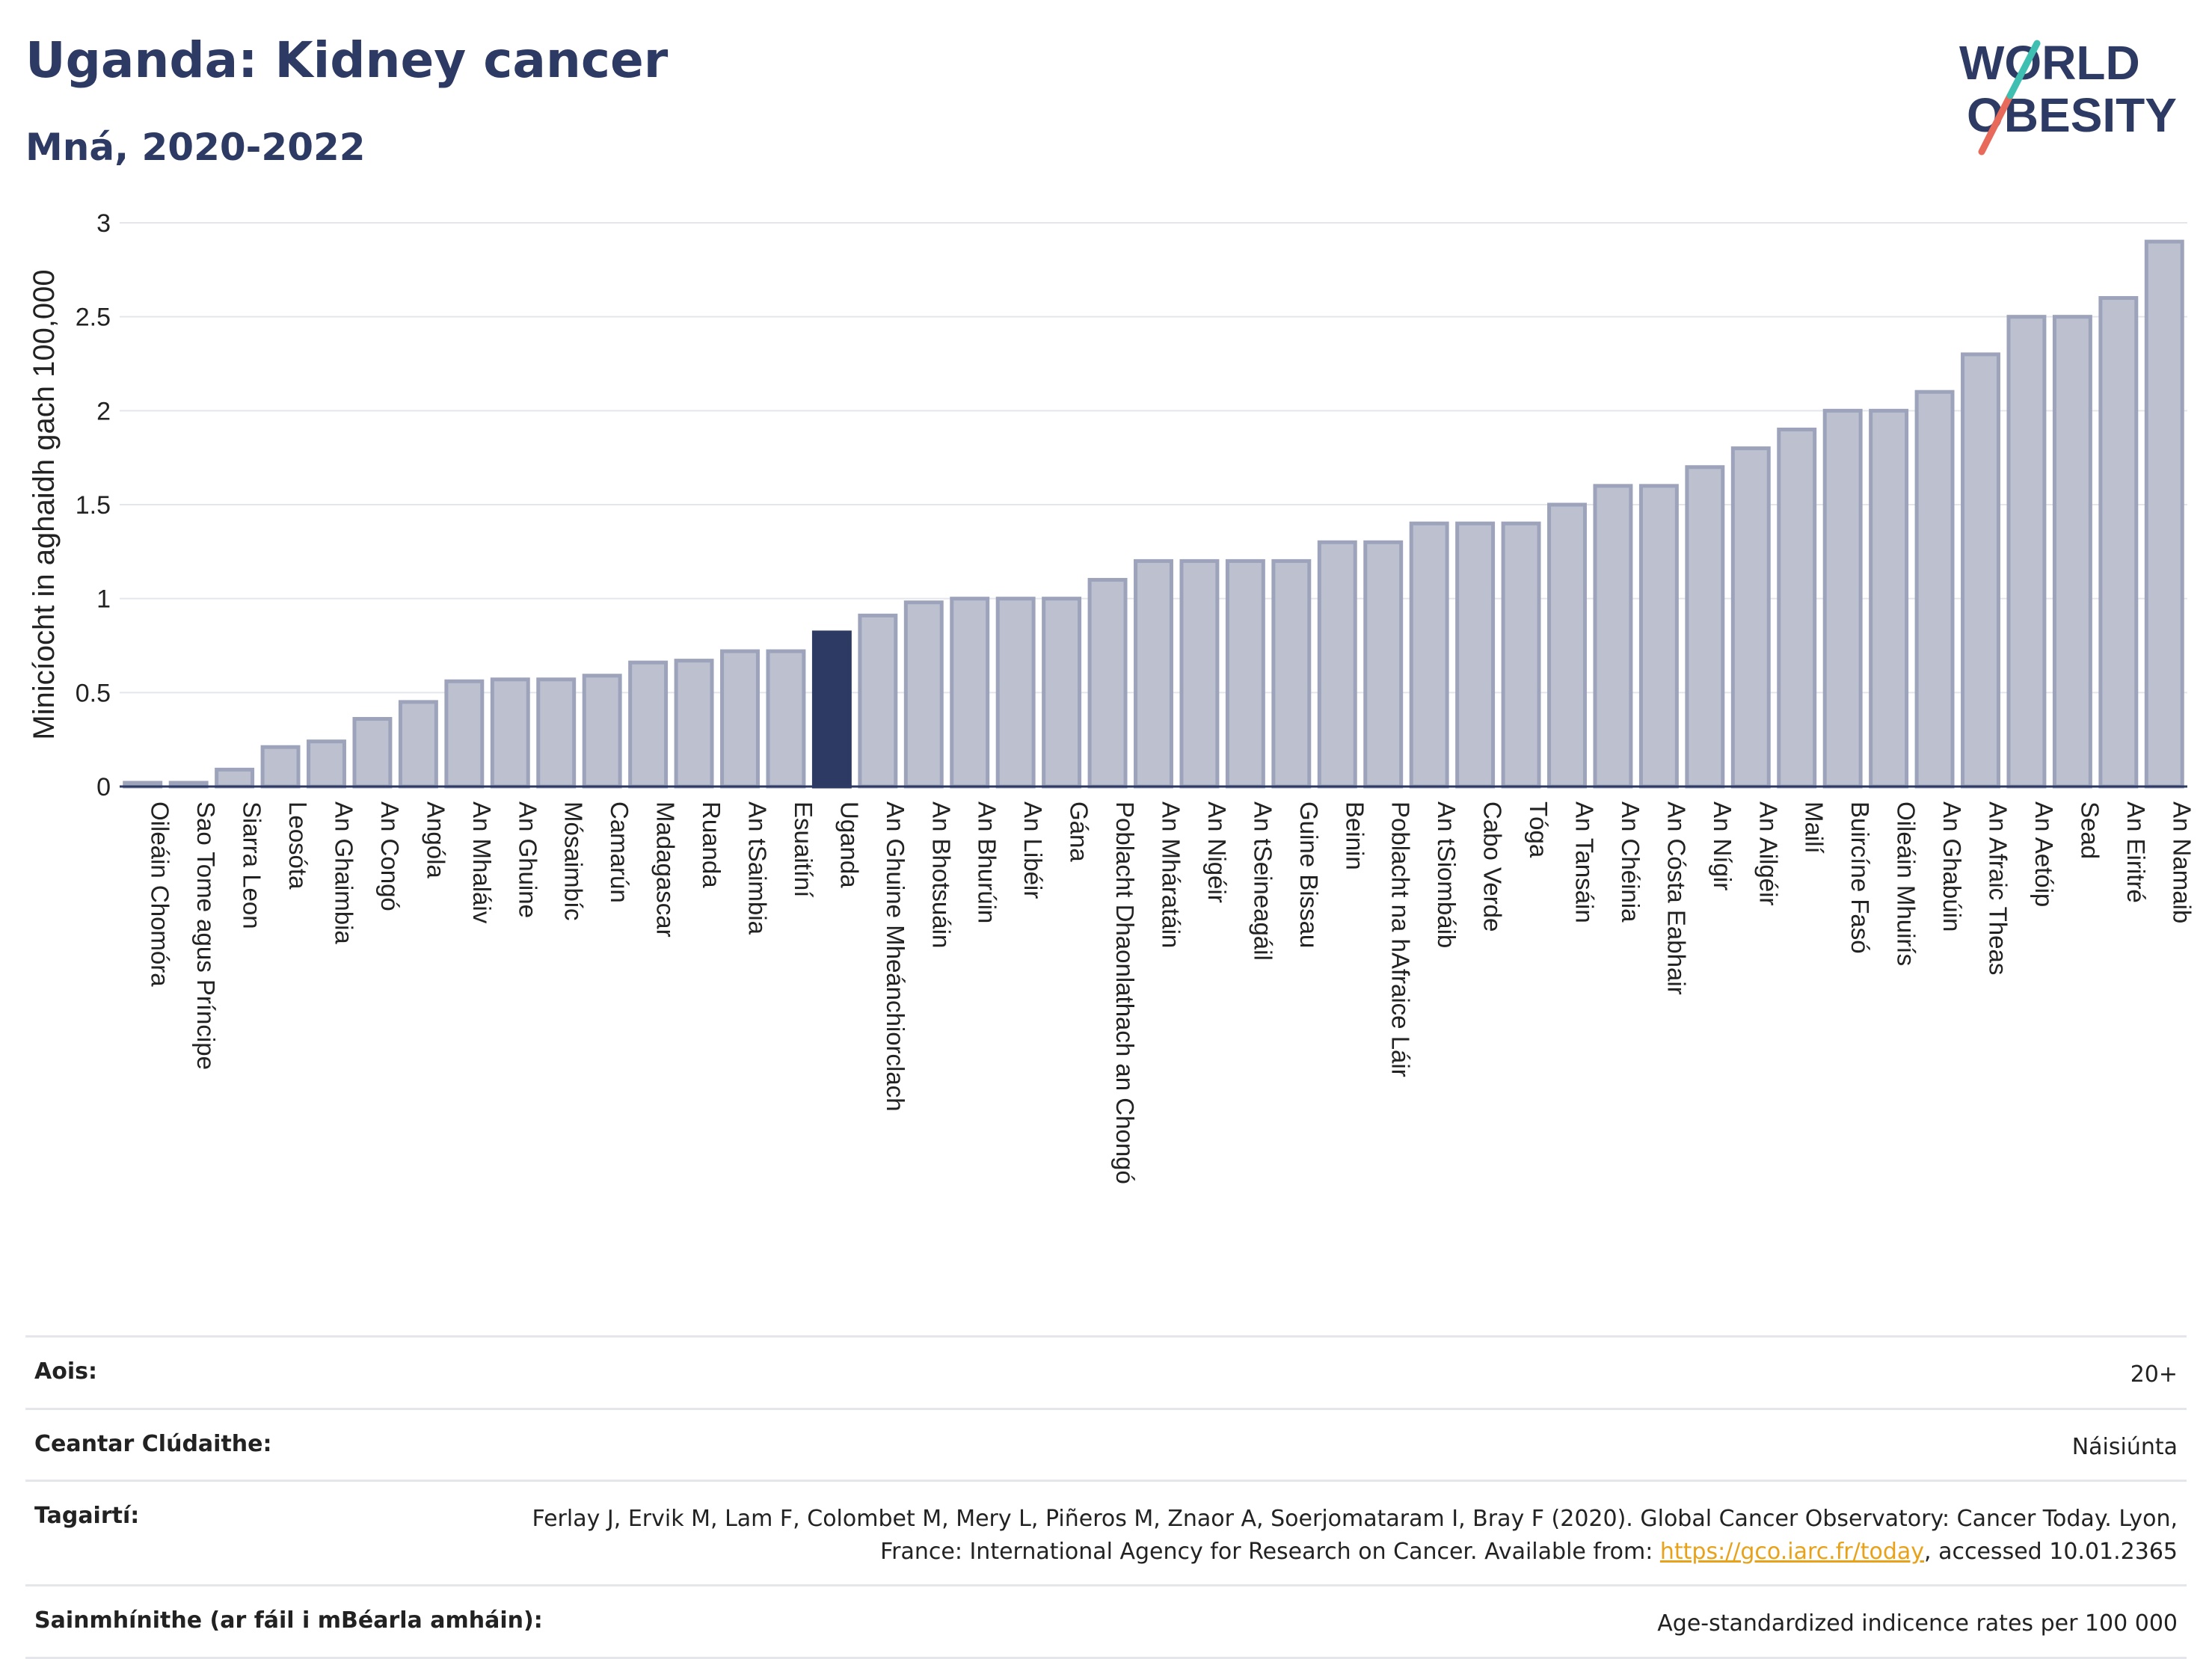  What do you see at coordinates (288, 1621) in the screenshot?
I see `definitions-label: Sainmhínithe (ar fáil i mBéarla amháin):` at bounding box center [288, 1621].